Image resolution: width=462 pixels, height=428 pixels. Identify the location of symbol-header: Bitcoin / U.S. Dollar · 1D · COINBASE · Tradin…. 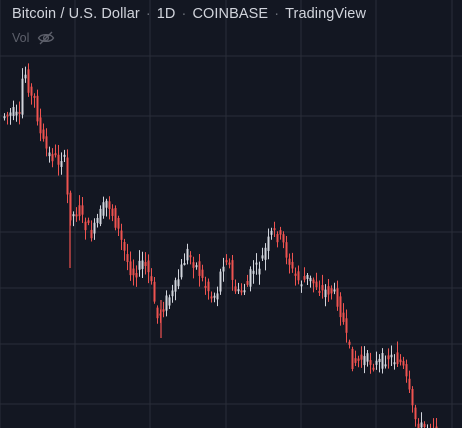
(189, 14).